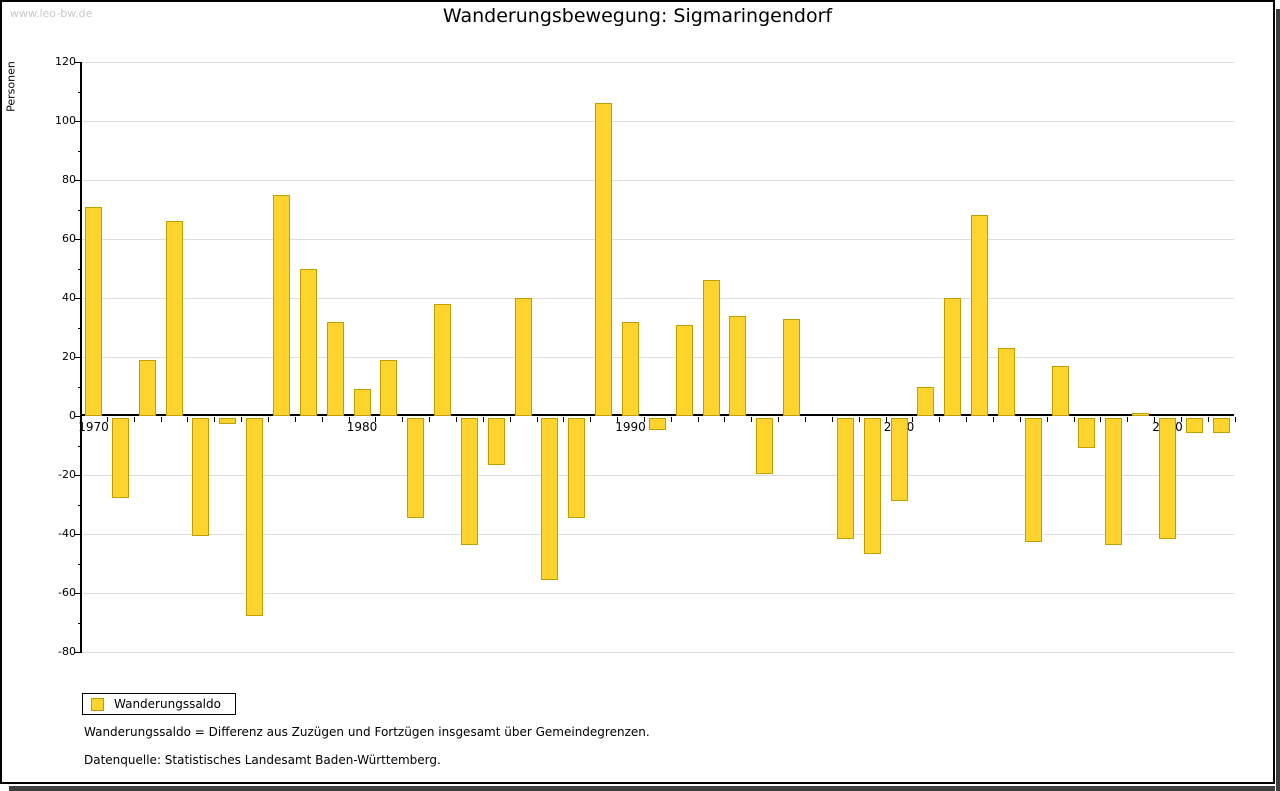 Image resolution: width=1280 pixels, height=791 pixels. Describe the element at coordinates (550, 499) in the screenshot. I see `bar-1987` at that location.